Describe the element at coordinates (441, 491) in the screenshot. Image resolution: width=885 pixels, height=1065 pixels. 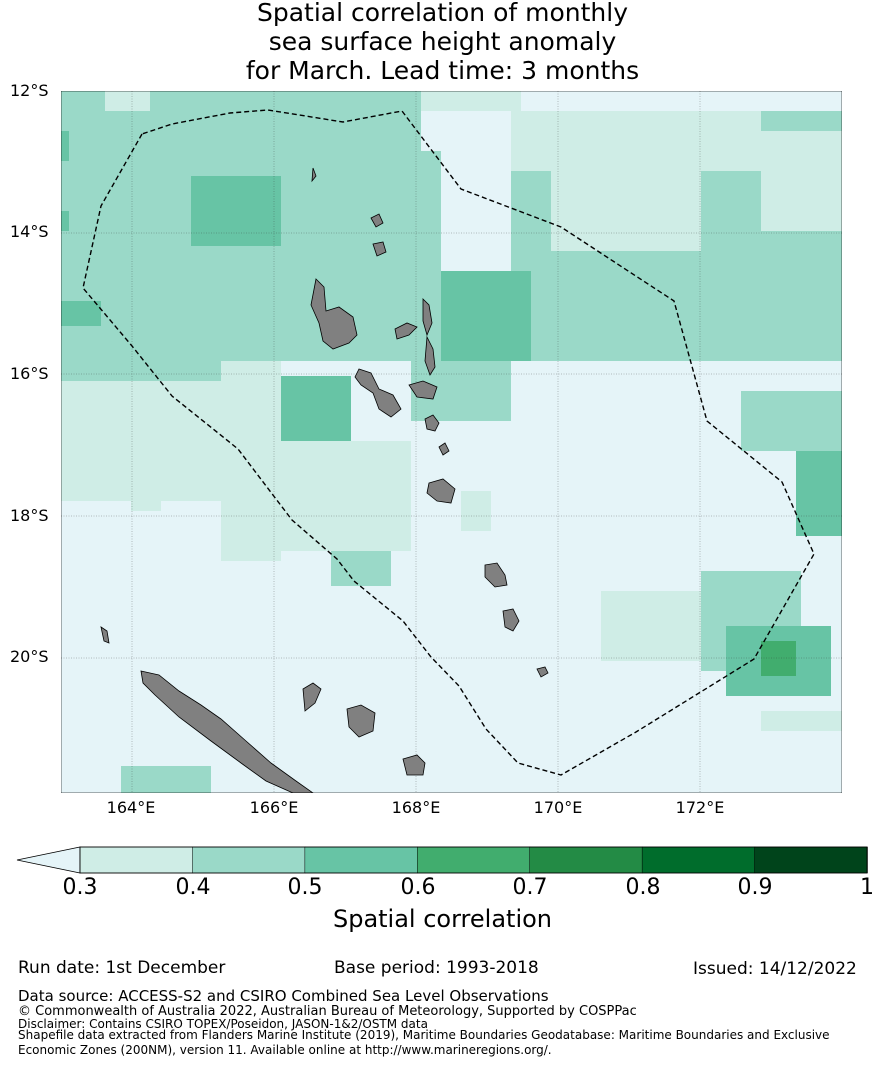
I see `island-efate` at that location.